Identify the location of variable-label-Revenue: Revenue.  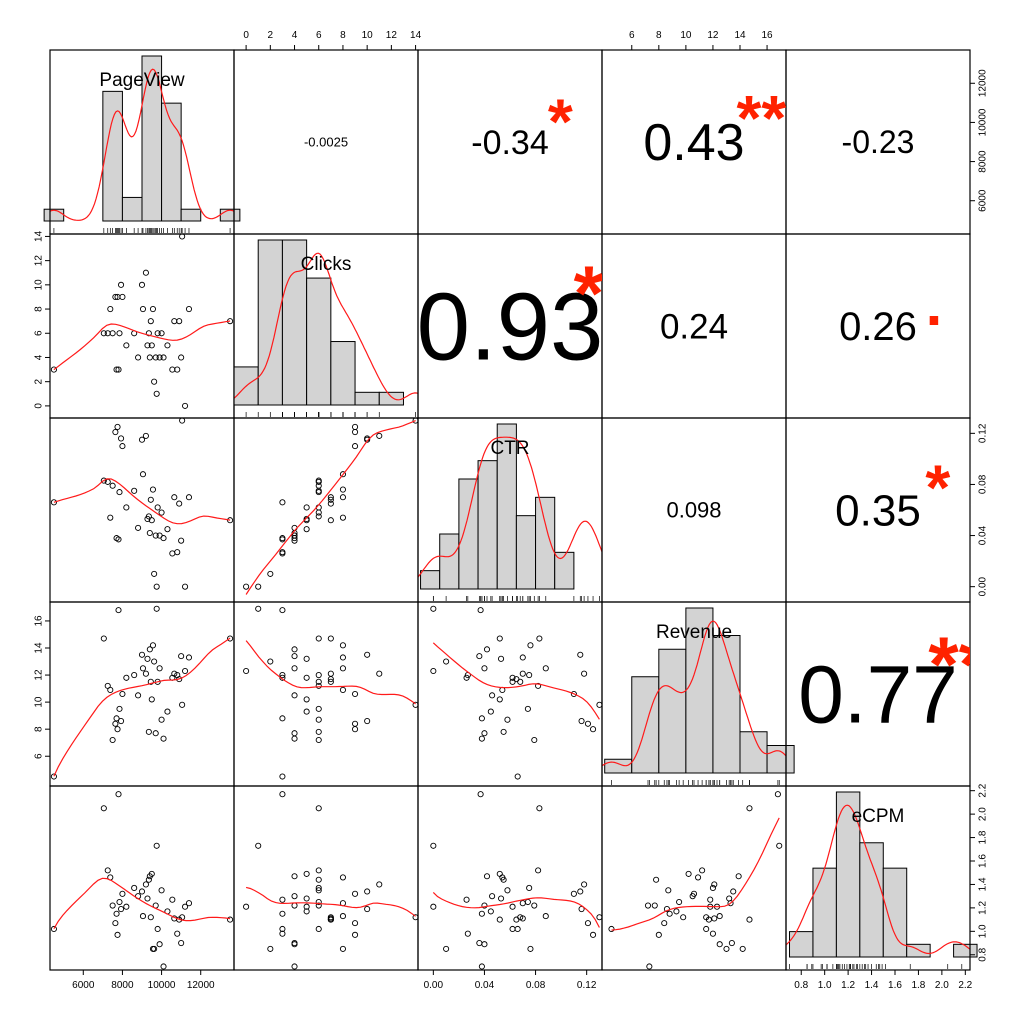
(694, 632).